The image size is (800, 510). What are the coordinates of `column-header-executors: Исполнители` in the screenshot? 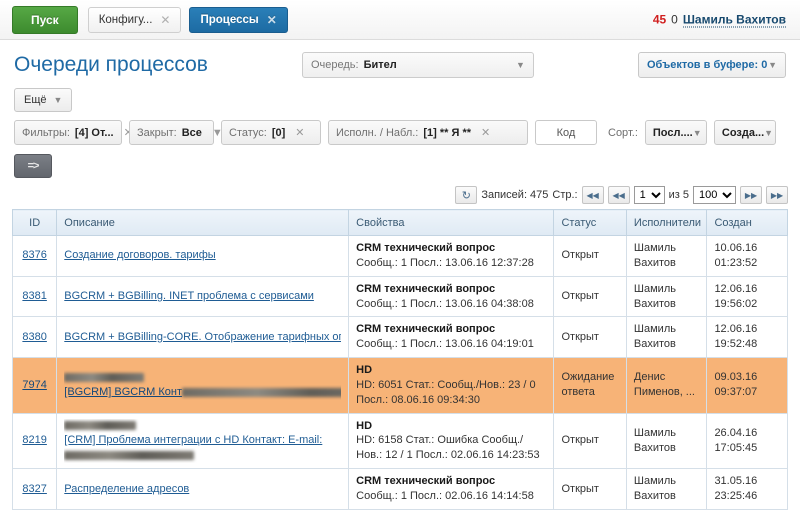 It's located at (666, 222).